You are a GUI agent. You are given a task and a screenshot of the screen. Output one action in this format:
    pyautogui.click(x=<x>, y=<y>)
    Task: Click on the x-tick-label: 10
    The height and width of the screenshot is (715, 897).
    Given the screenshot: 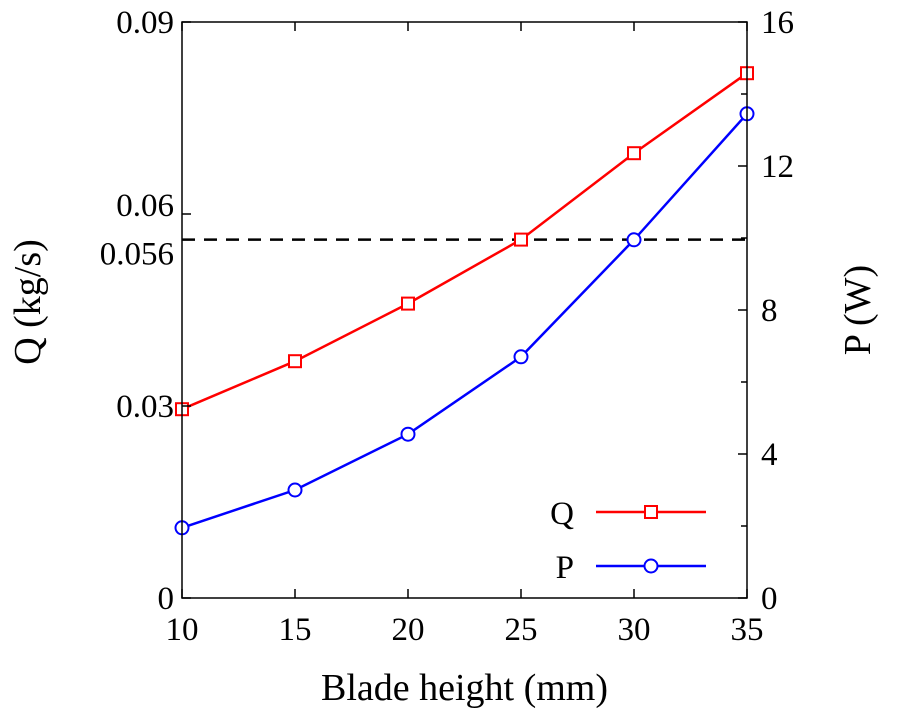 What is the action you would take?
    pyautogui.click(x=182, y=630)
    